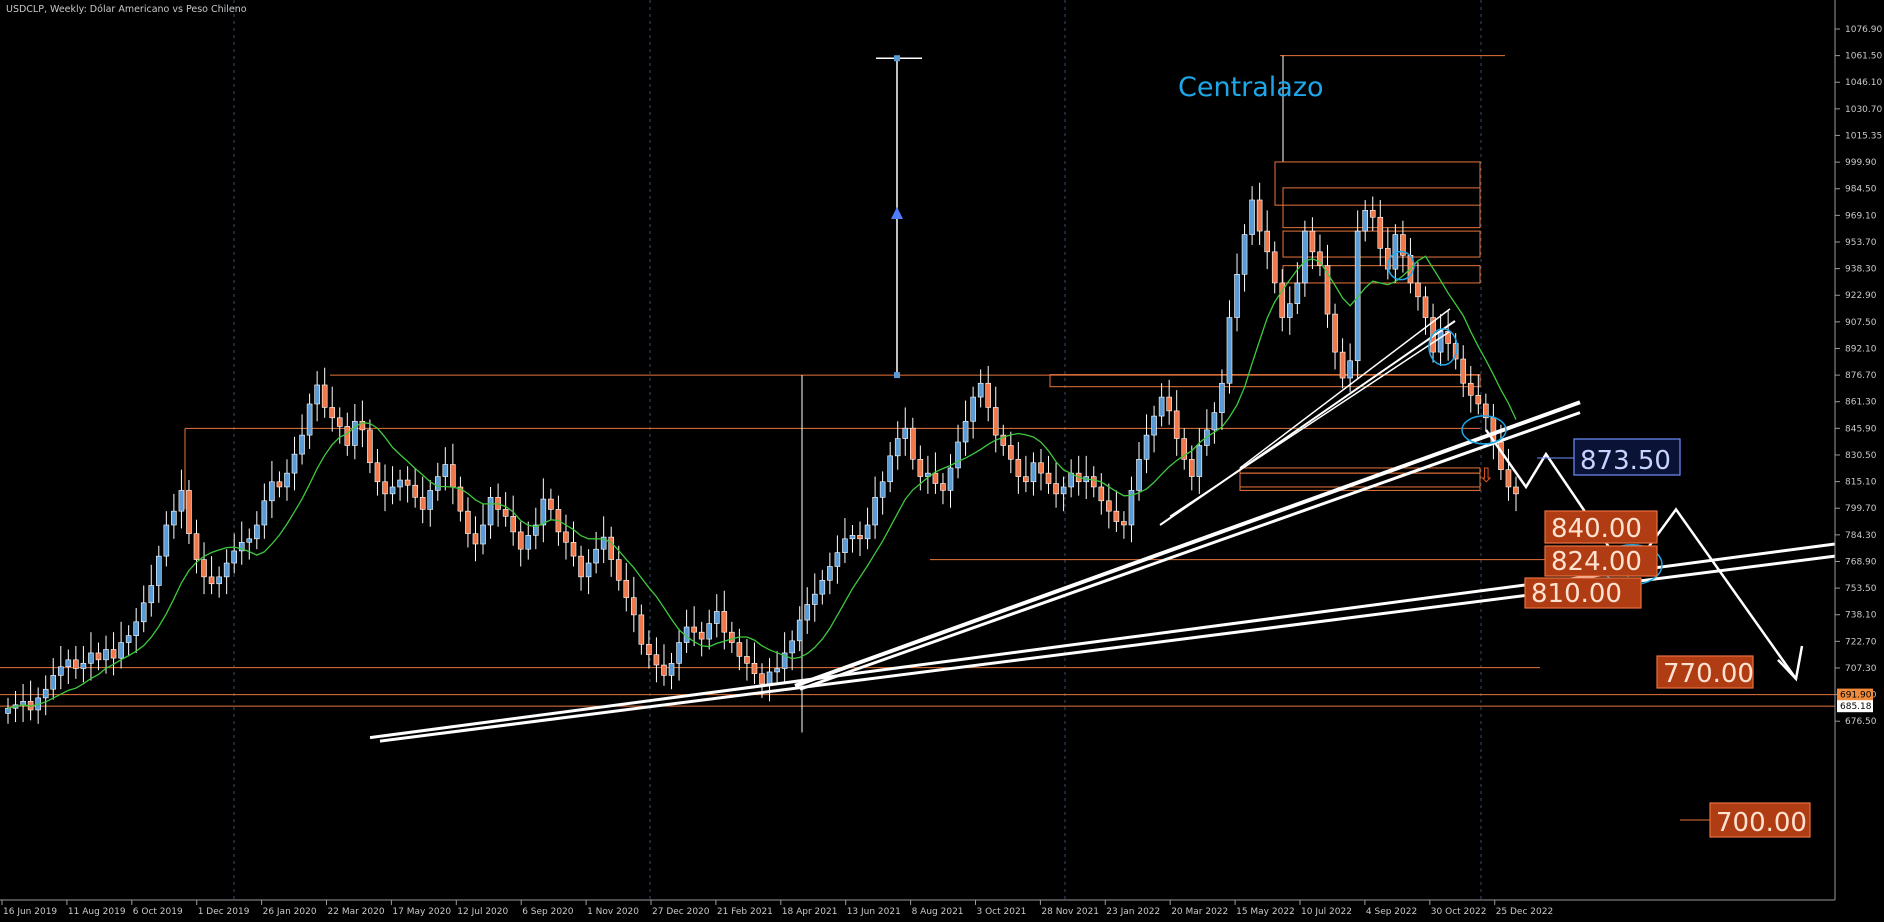  What do you see at coordinates (1596, 562) in the screenshot?
I see `level-label: 824.00` at bounding box center [1596, 562].